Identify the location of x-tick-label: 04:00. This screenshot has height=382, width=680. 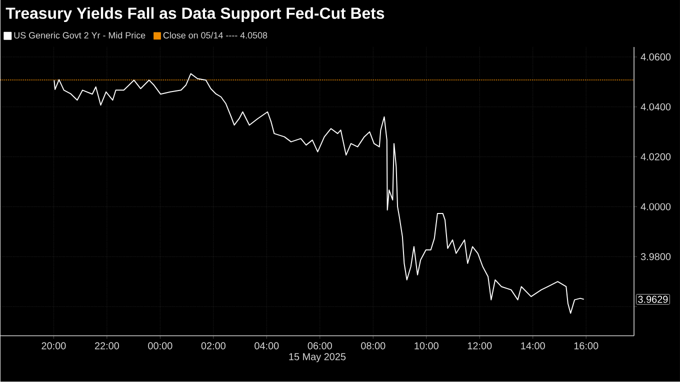
(266, 346).